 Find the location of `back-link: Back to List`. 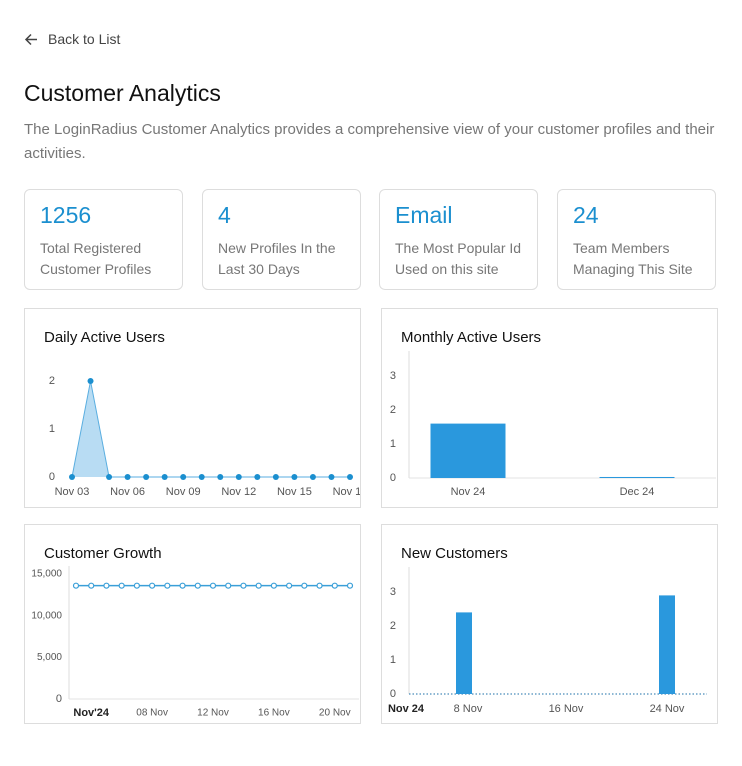

back-link: Back to List is located at coordinates (72, 39).